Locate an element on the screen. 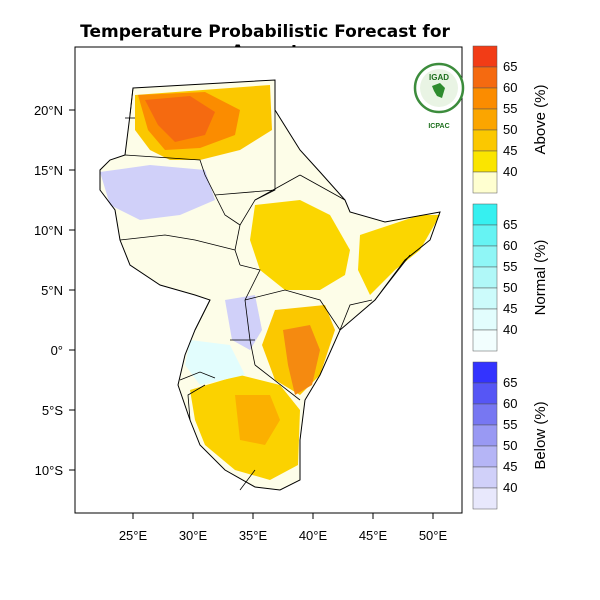  lon-tick-labels: 25°E 30°E 35°E 40°E 45°E 50°E is located at coordinates (283, 535).